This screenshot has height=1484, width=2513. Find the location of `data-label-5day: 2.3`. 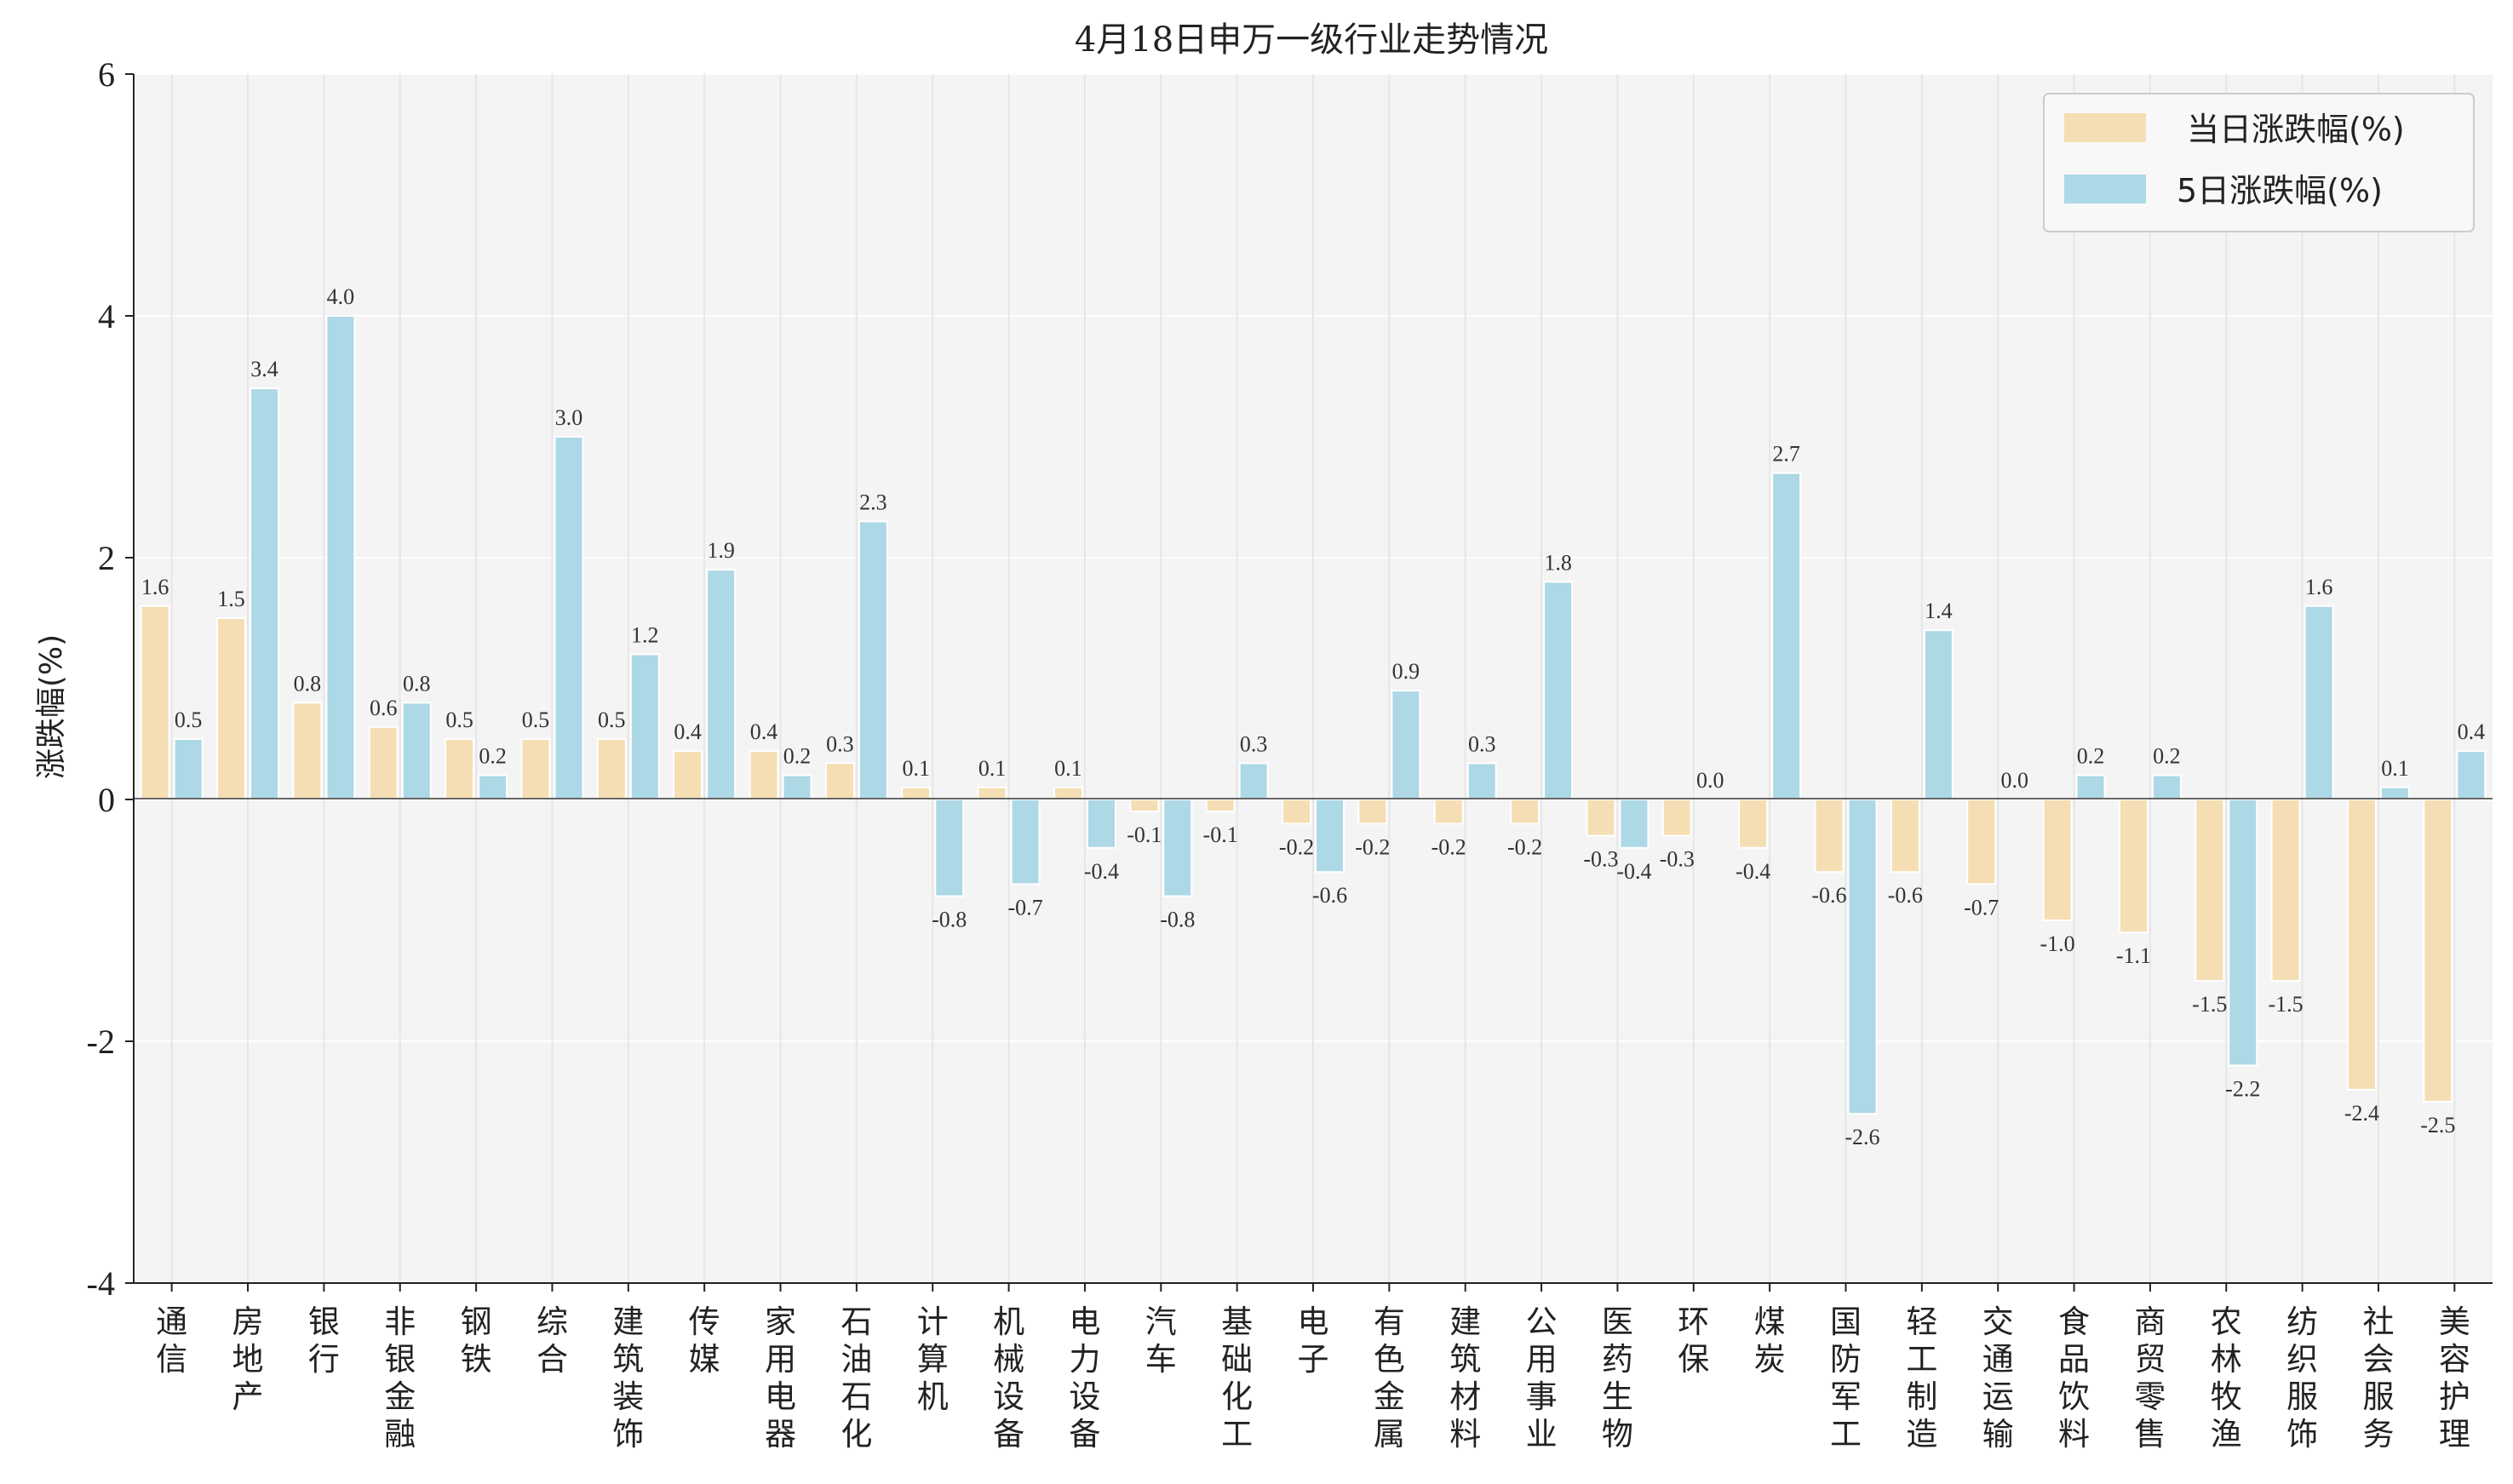

data-label-5day: 2.3 is located at coordinates (873, 502).